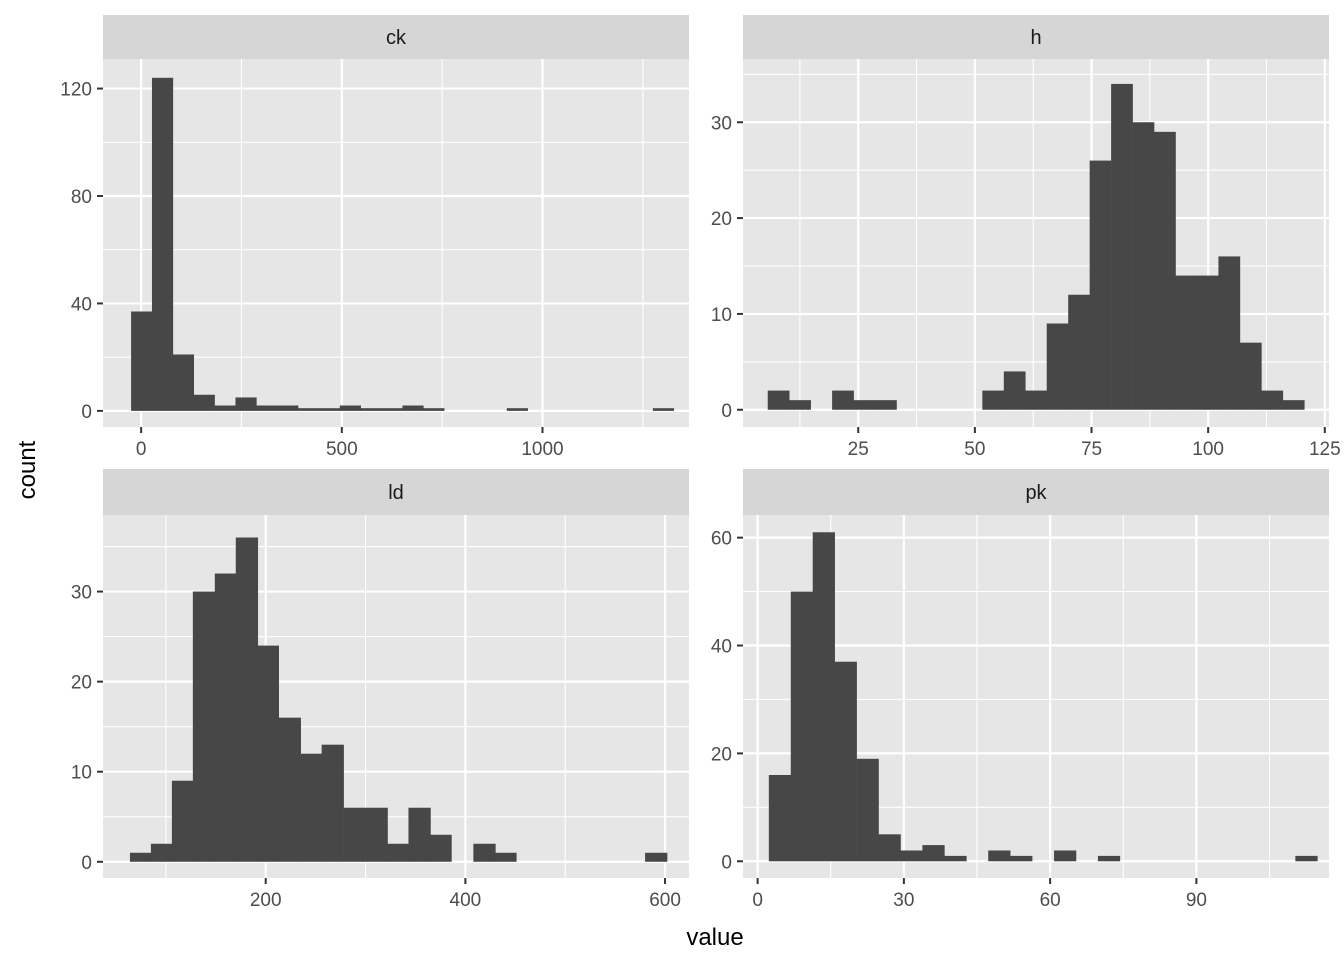 The image size is (1344, 960). What do you see at coordinates (757, 900) in the screenshot?
I see `x-tick-label: 0` at bounding box center [757, 900].